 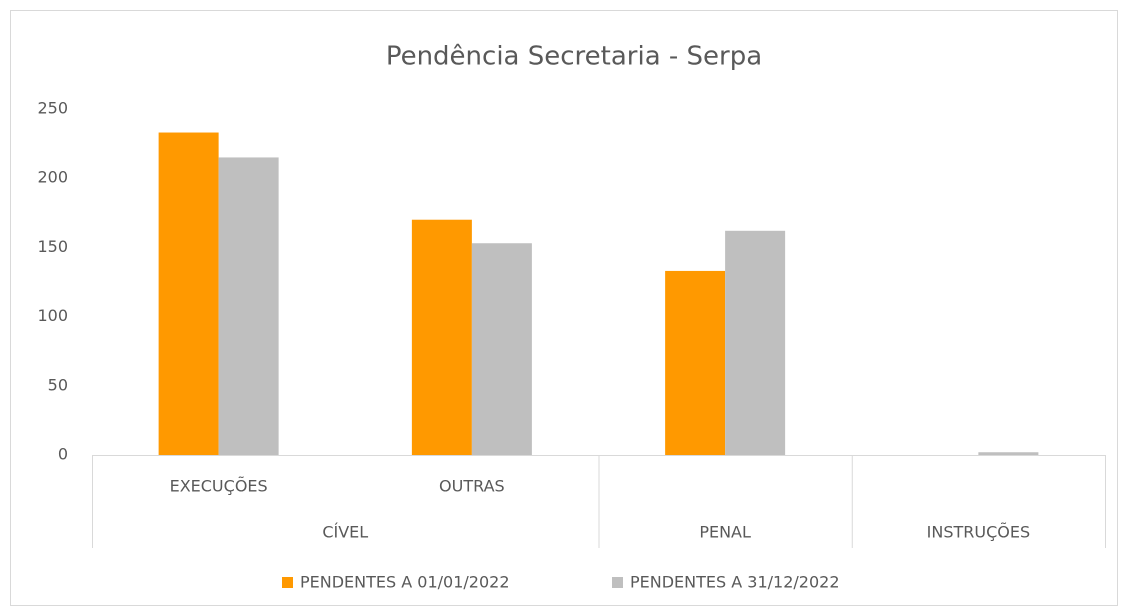 I want to click on group-label: INSTRUÇÕES, so click(x=978, y=532).